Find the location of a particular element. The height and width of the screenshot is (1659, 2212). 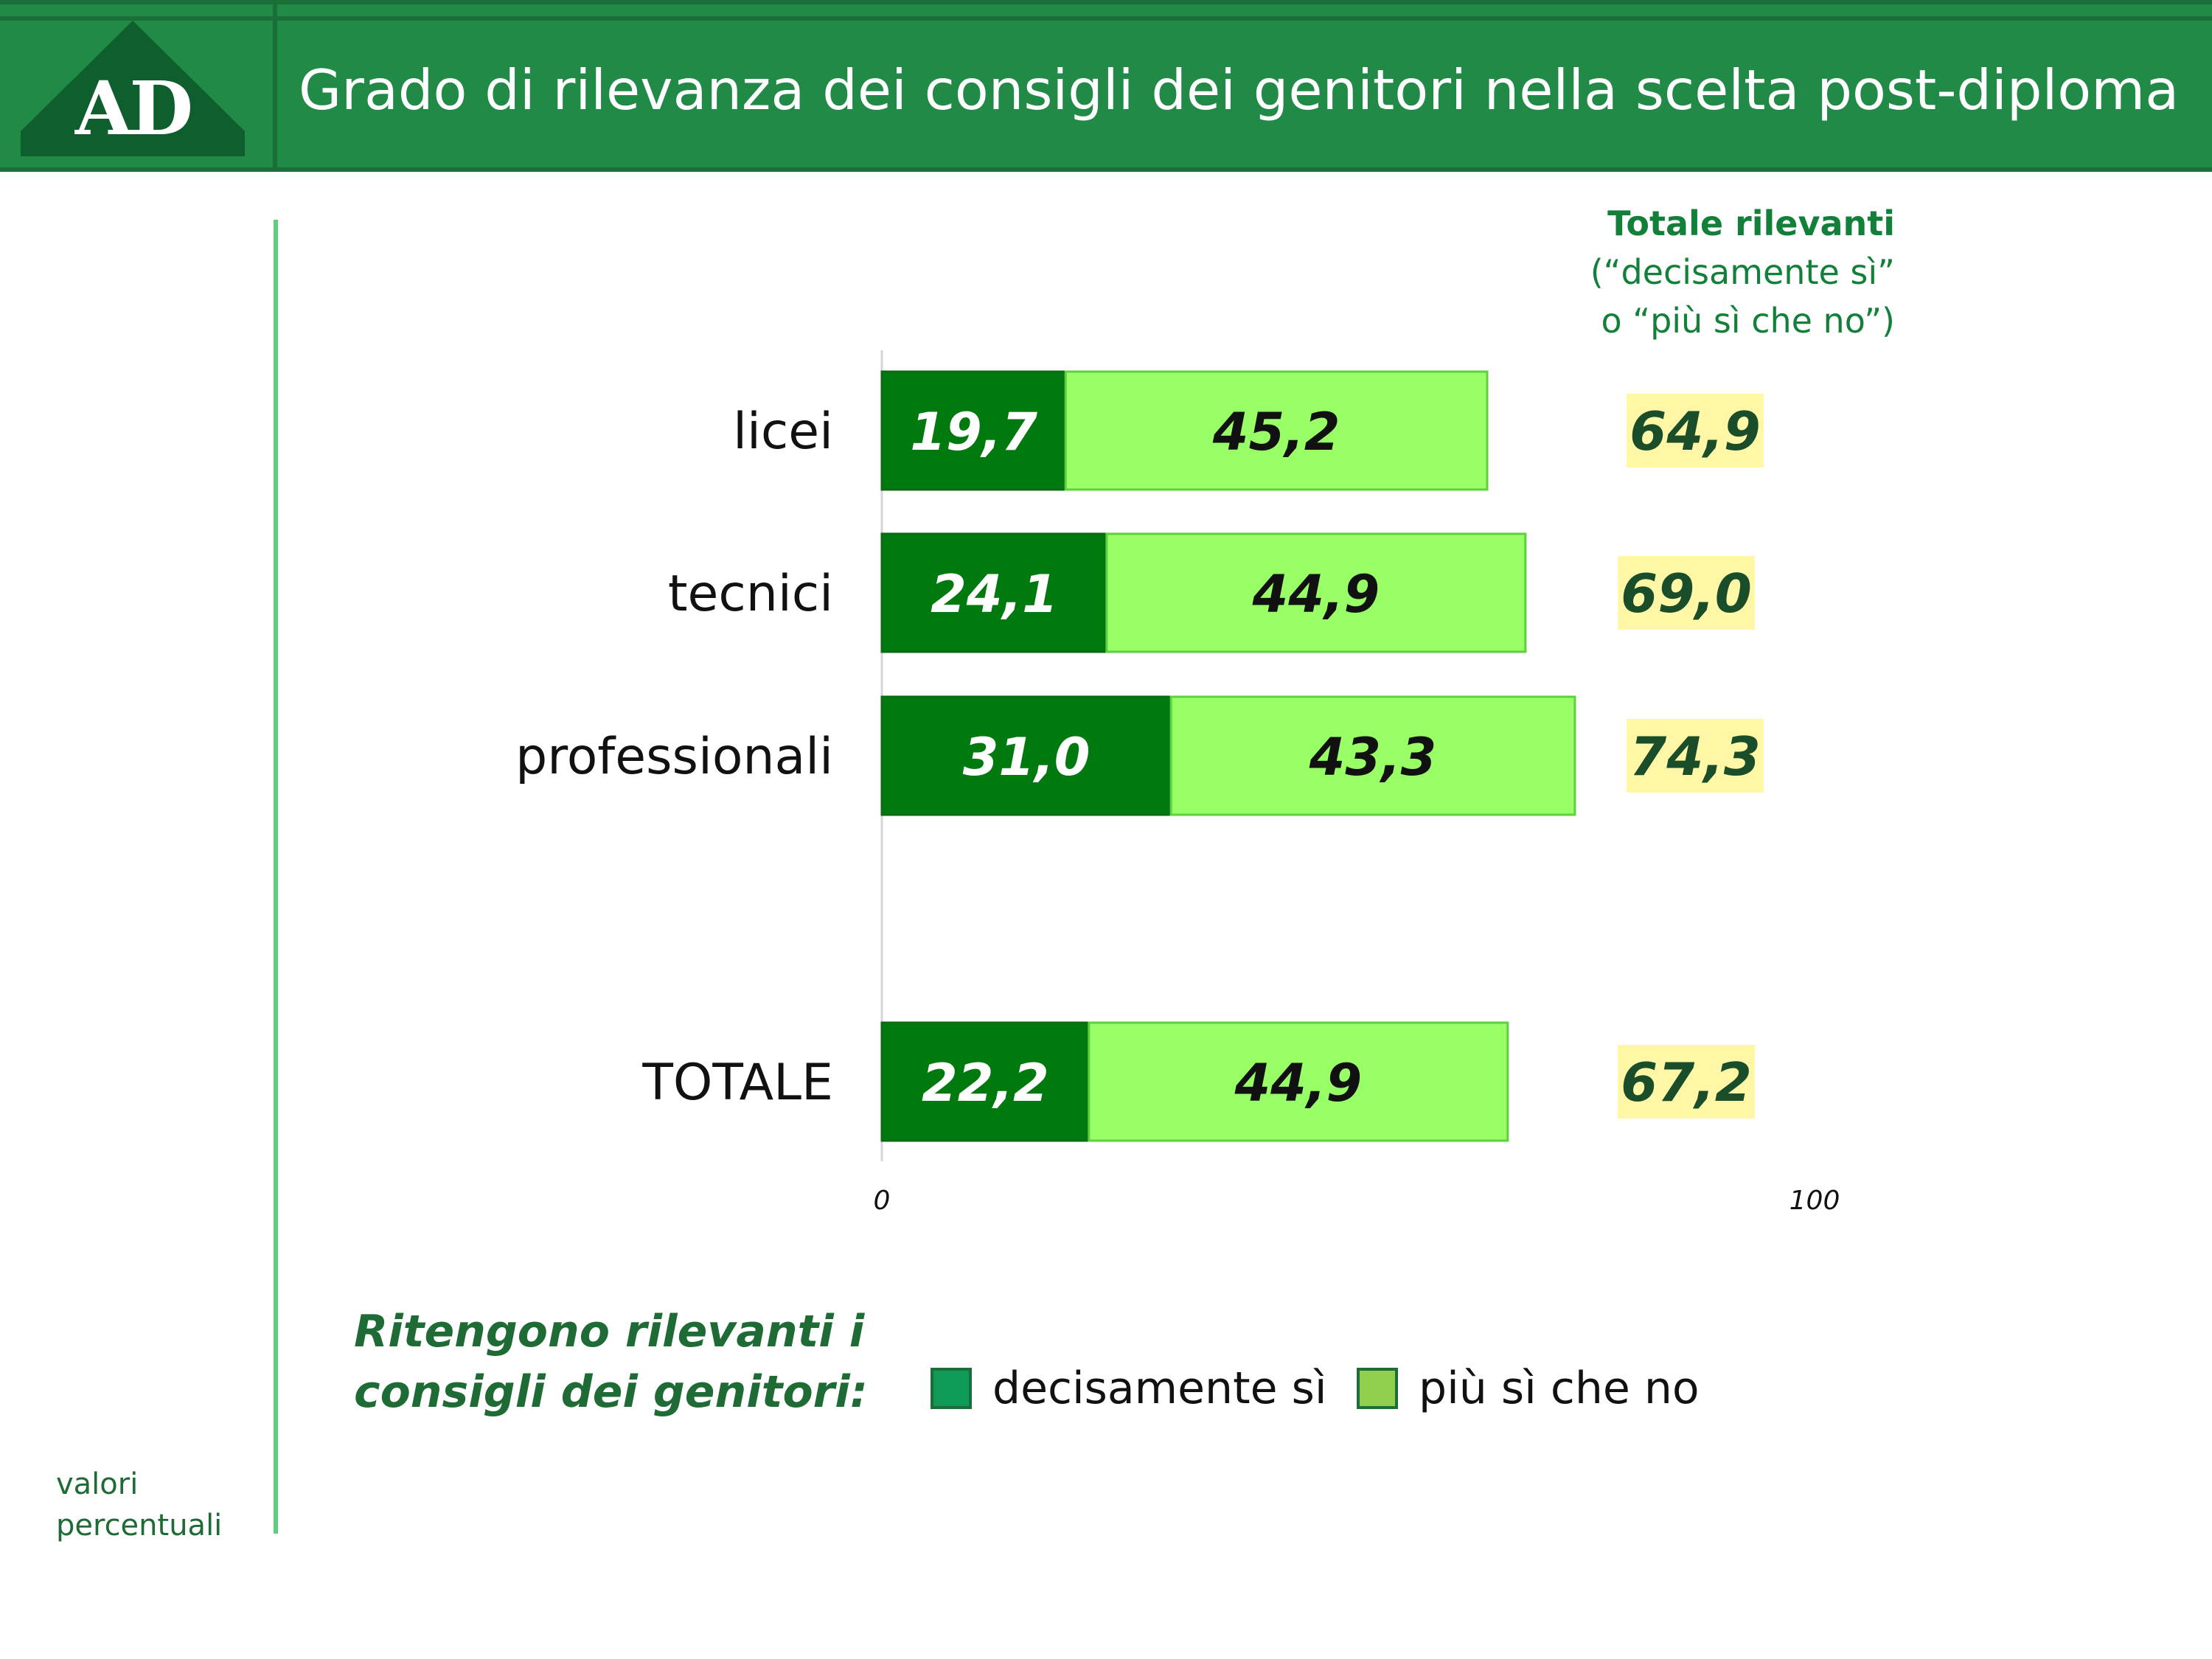

legend-label-piu: più sì che no is located at coordinates (1559, 1388).